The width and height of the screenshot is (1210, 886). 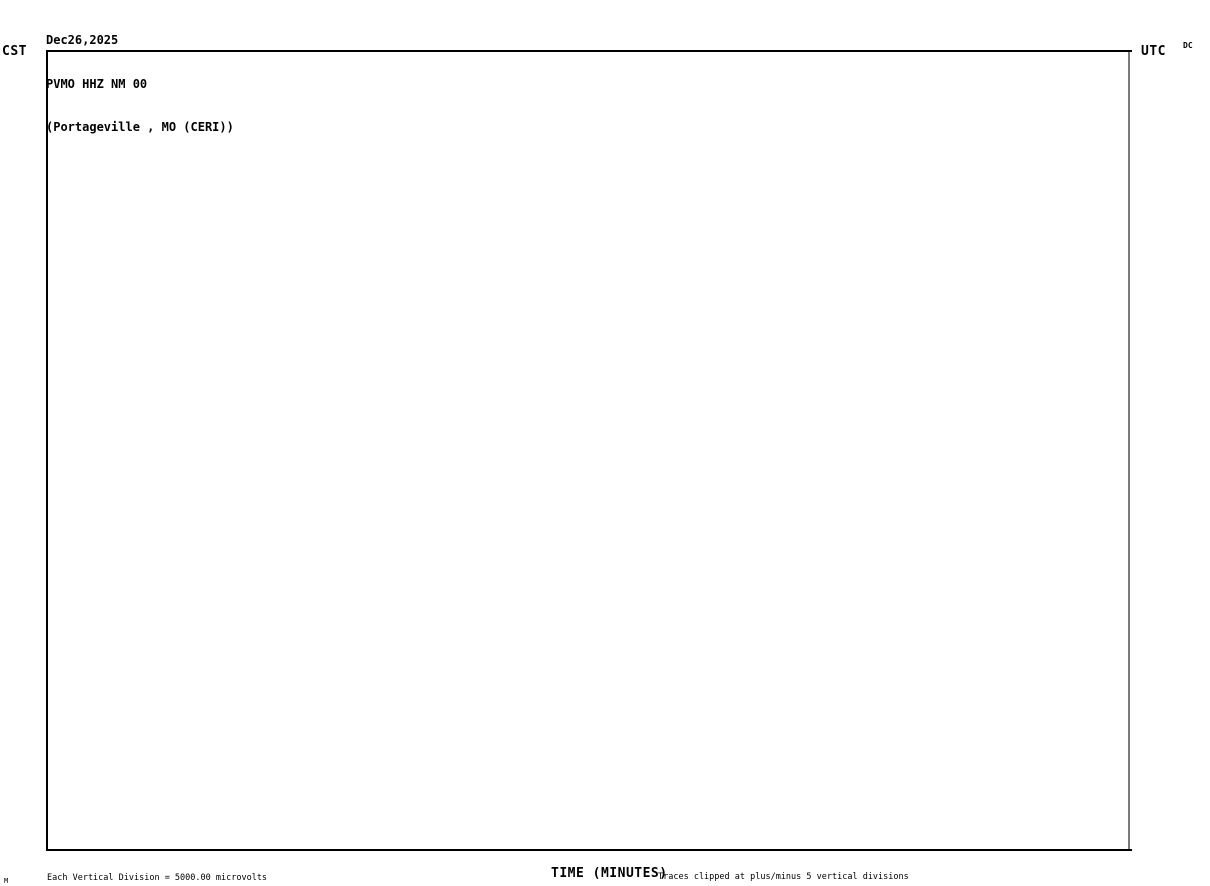 I want to click on header-station: PVMO HHZ NM 00, so click(x=97, y=83).